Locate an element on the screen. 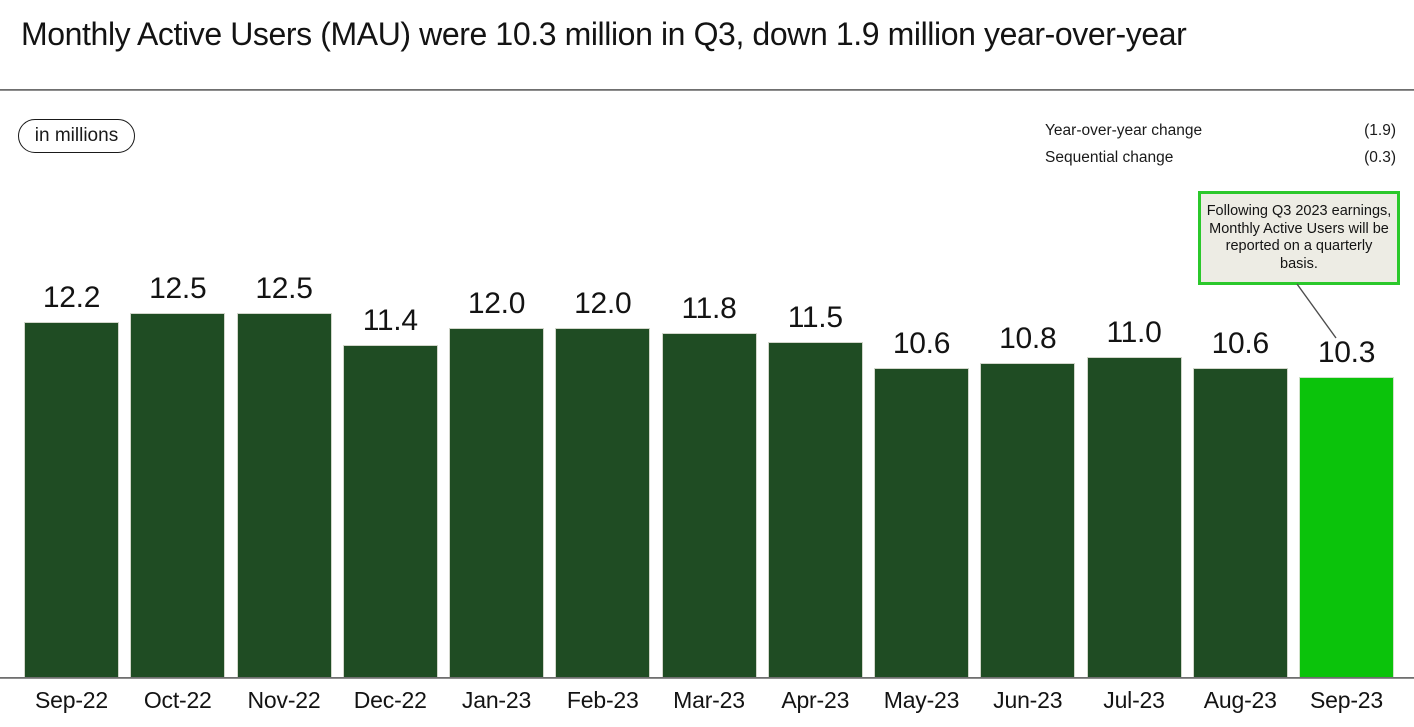  bar-value-label: 12.2 is located at coordinates (71, 297).